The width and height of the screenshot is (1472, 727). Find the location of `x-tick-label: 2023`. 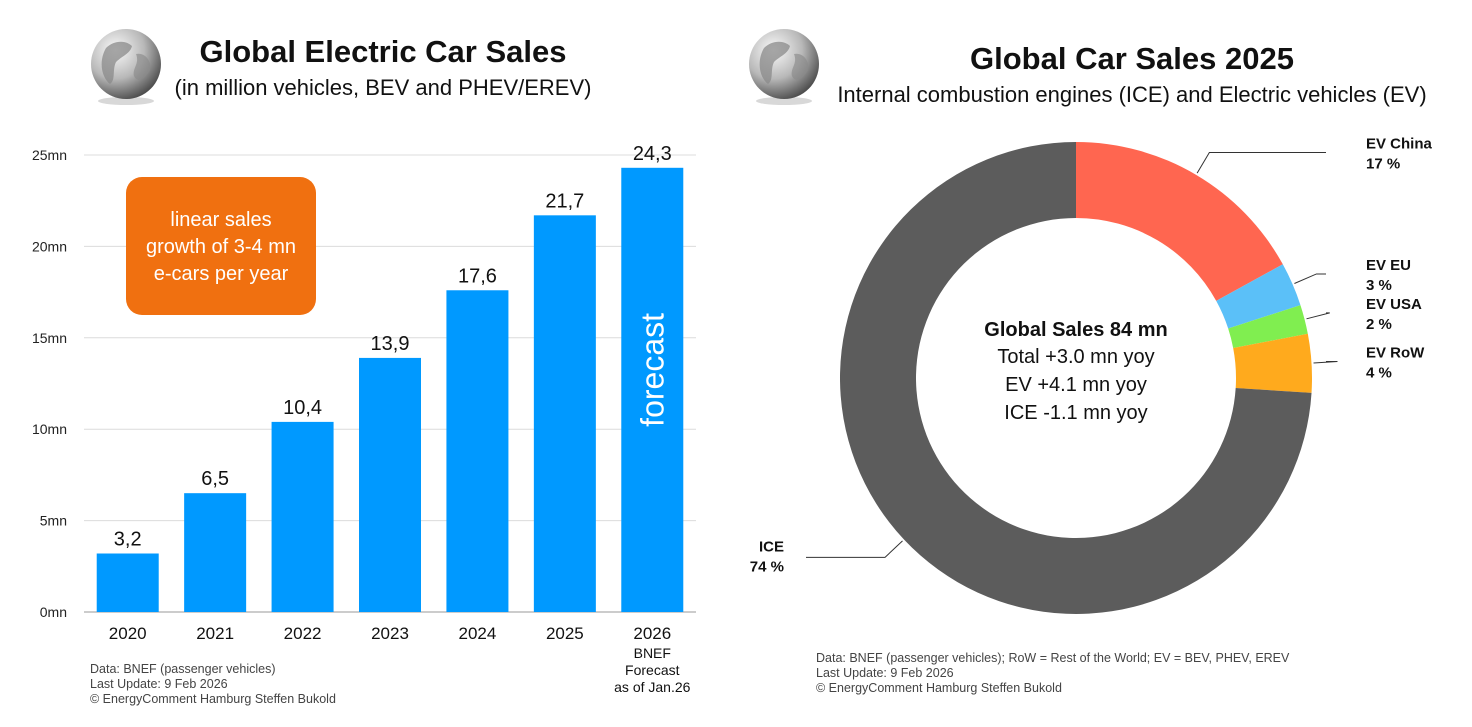

x-tick-label: 2023 is located at coordinates (390, 633).